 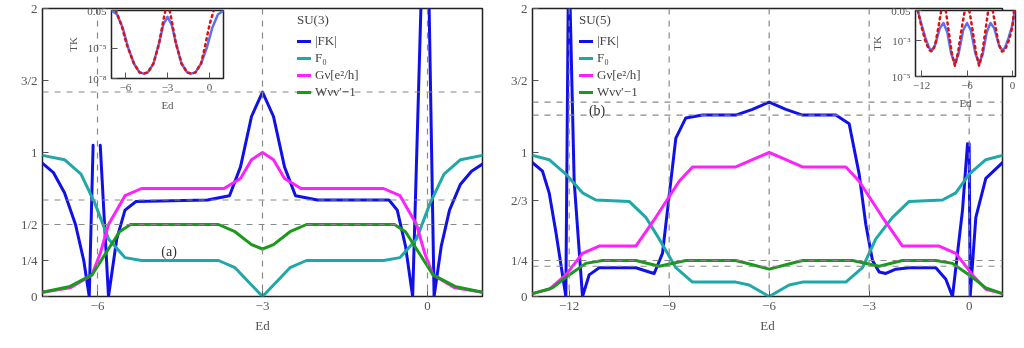 What do you see at coordinates (169, 252) in the screenshot?
I see `annotation: (a)` at bounding box center [169, 252].